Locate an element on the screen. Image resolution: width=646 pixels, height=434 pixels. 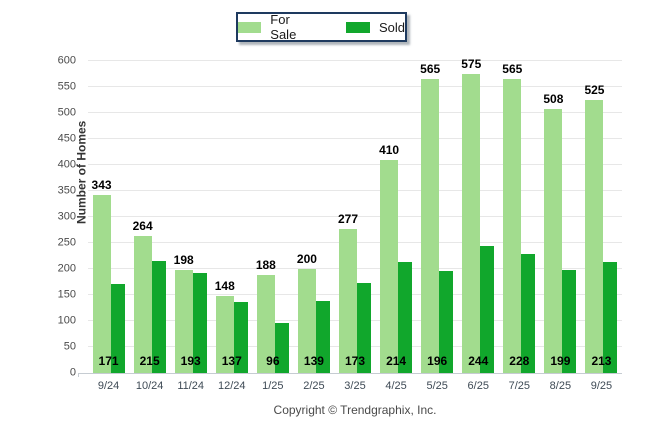
for-sale-bar: 148 is located at coordinates (225, 326).